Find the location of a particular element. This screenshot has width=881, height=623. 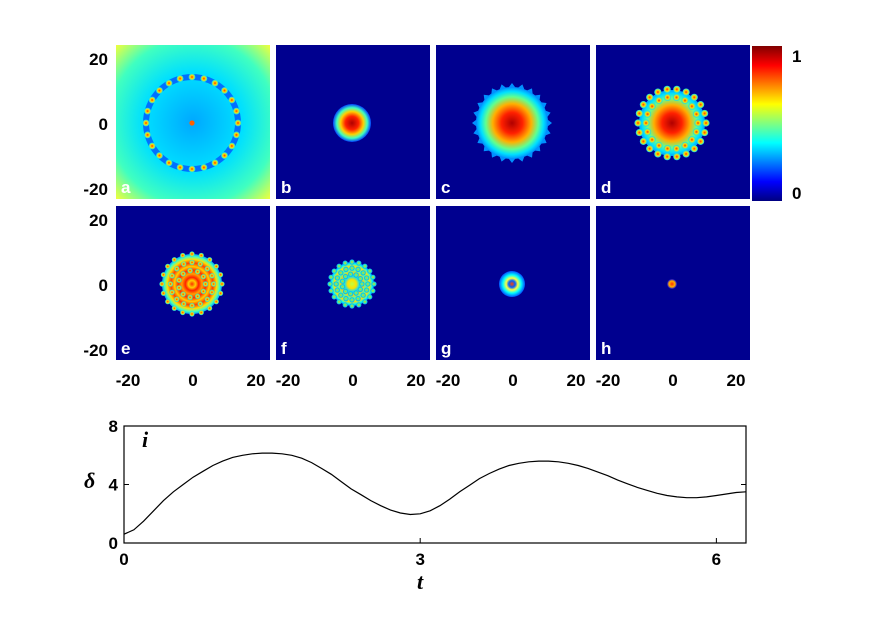

y-tick-top-20: 20 is located at coordinates (98, 59).